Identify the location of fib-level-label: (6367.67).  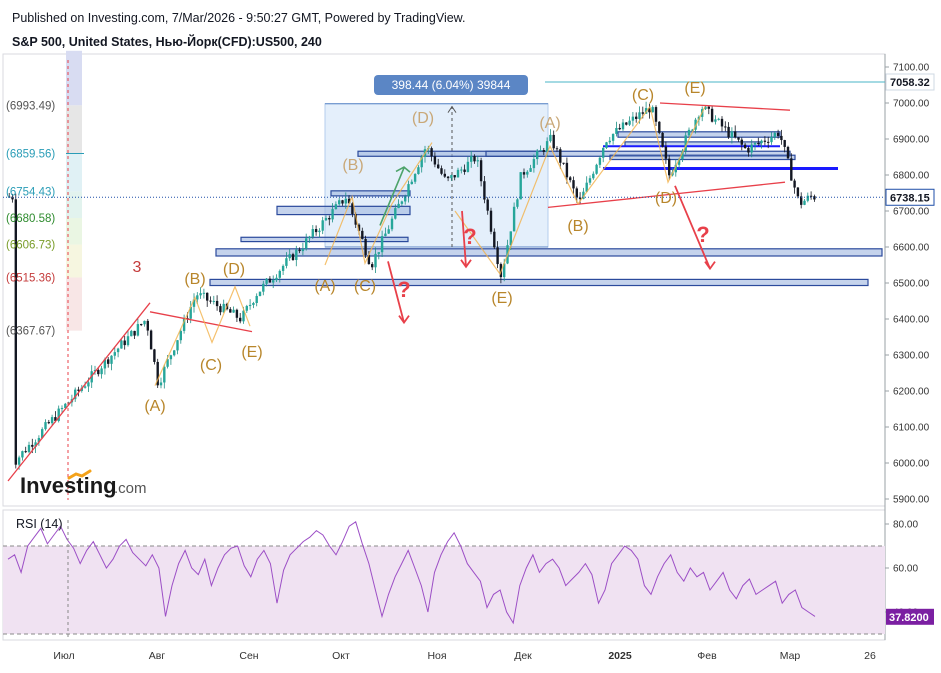
(30, 332).